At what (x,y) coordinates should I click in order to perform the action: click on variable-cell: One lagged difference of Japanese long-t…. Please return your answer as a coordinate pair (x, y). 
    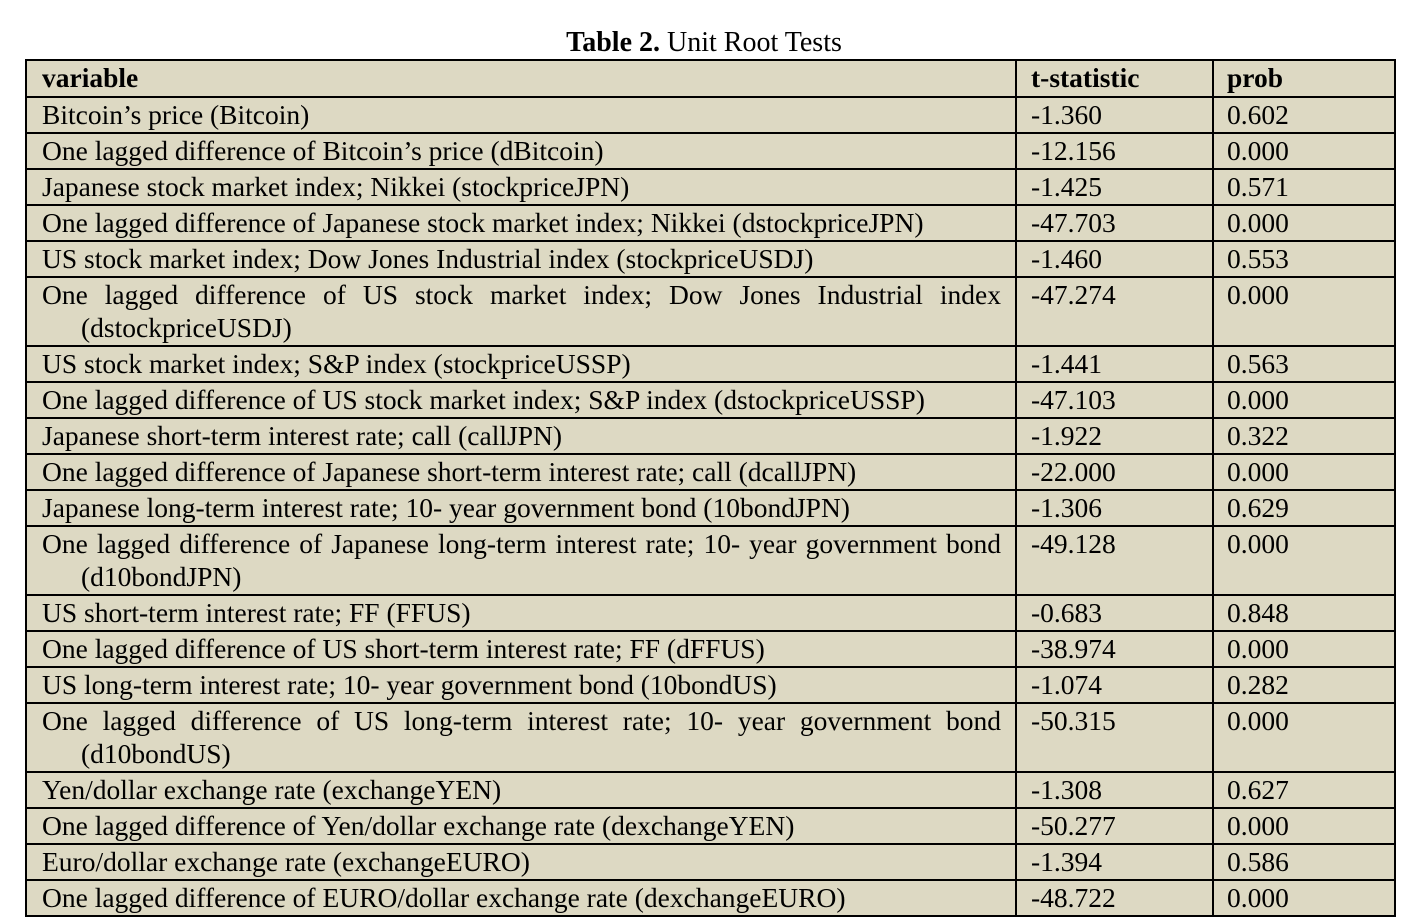
    Looking at the image, I should click on (521, 560).